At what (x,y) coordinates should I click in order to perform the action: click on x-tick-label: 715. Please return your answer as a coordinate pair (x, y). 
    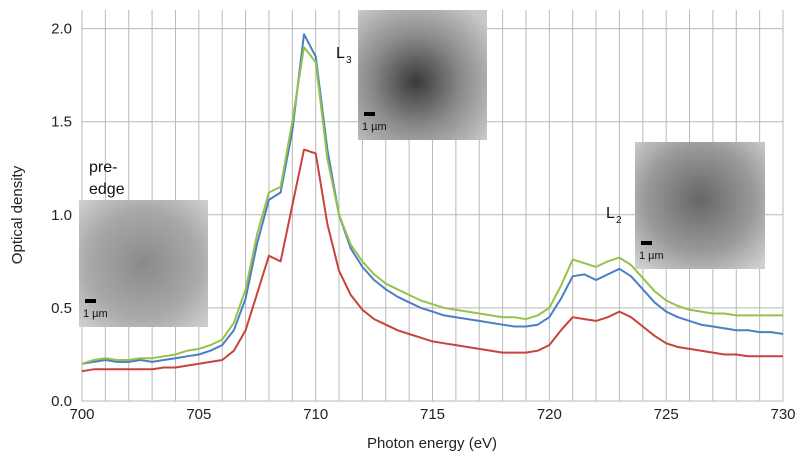
    Looking at the image, I should click on (432, 414).